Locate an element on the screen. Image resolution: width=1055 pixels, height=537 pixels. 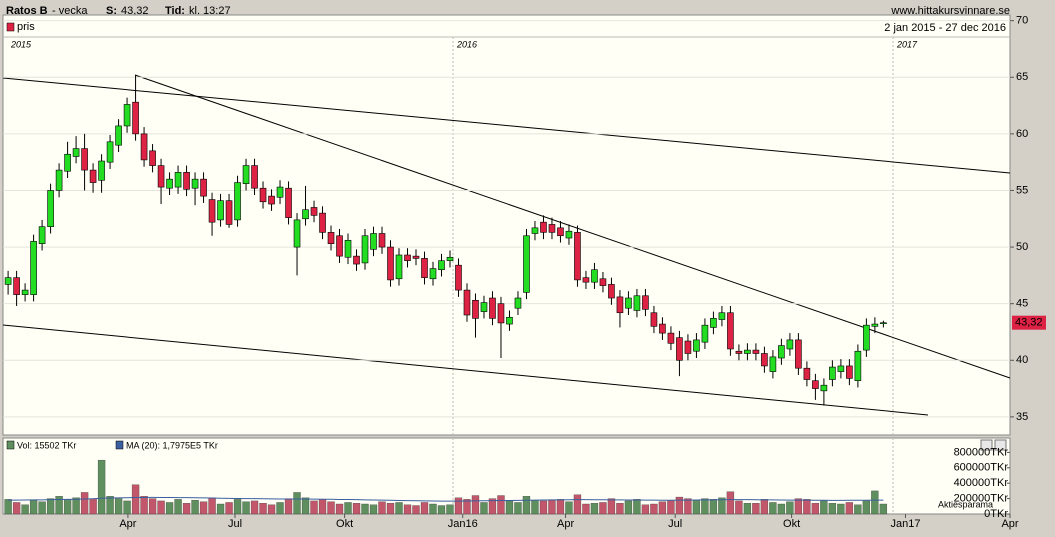
legend-label: pris is located at coordinates (26, 27).